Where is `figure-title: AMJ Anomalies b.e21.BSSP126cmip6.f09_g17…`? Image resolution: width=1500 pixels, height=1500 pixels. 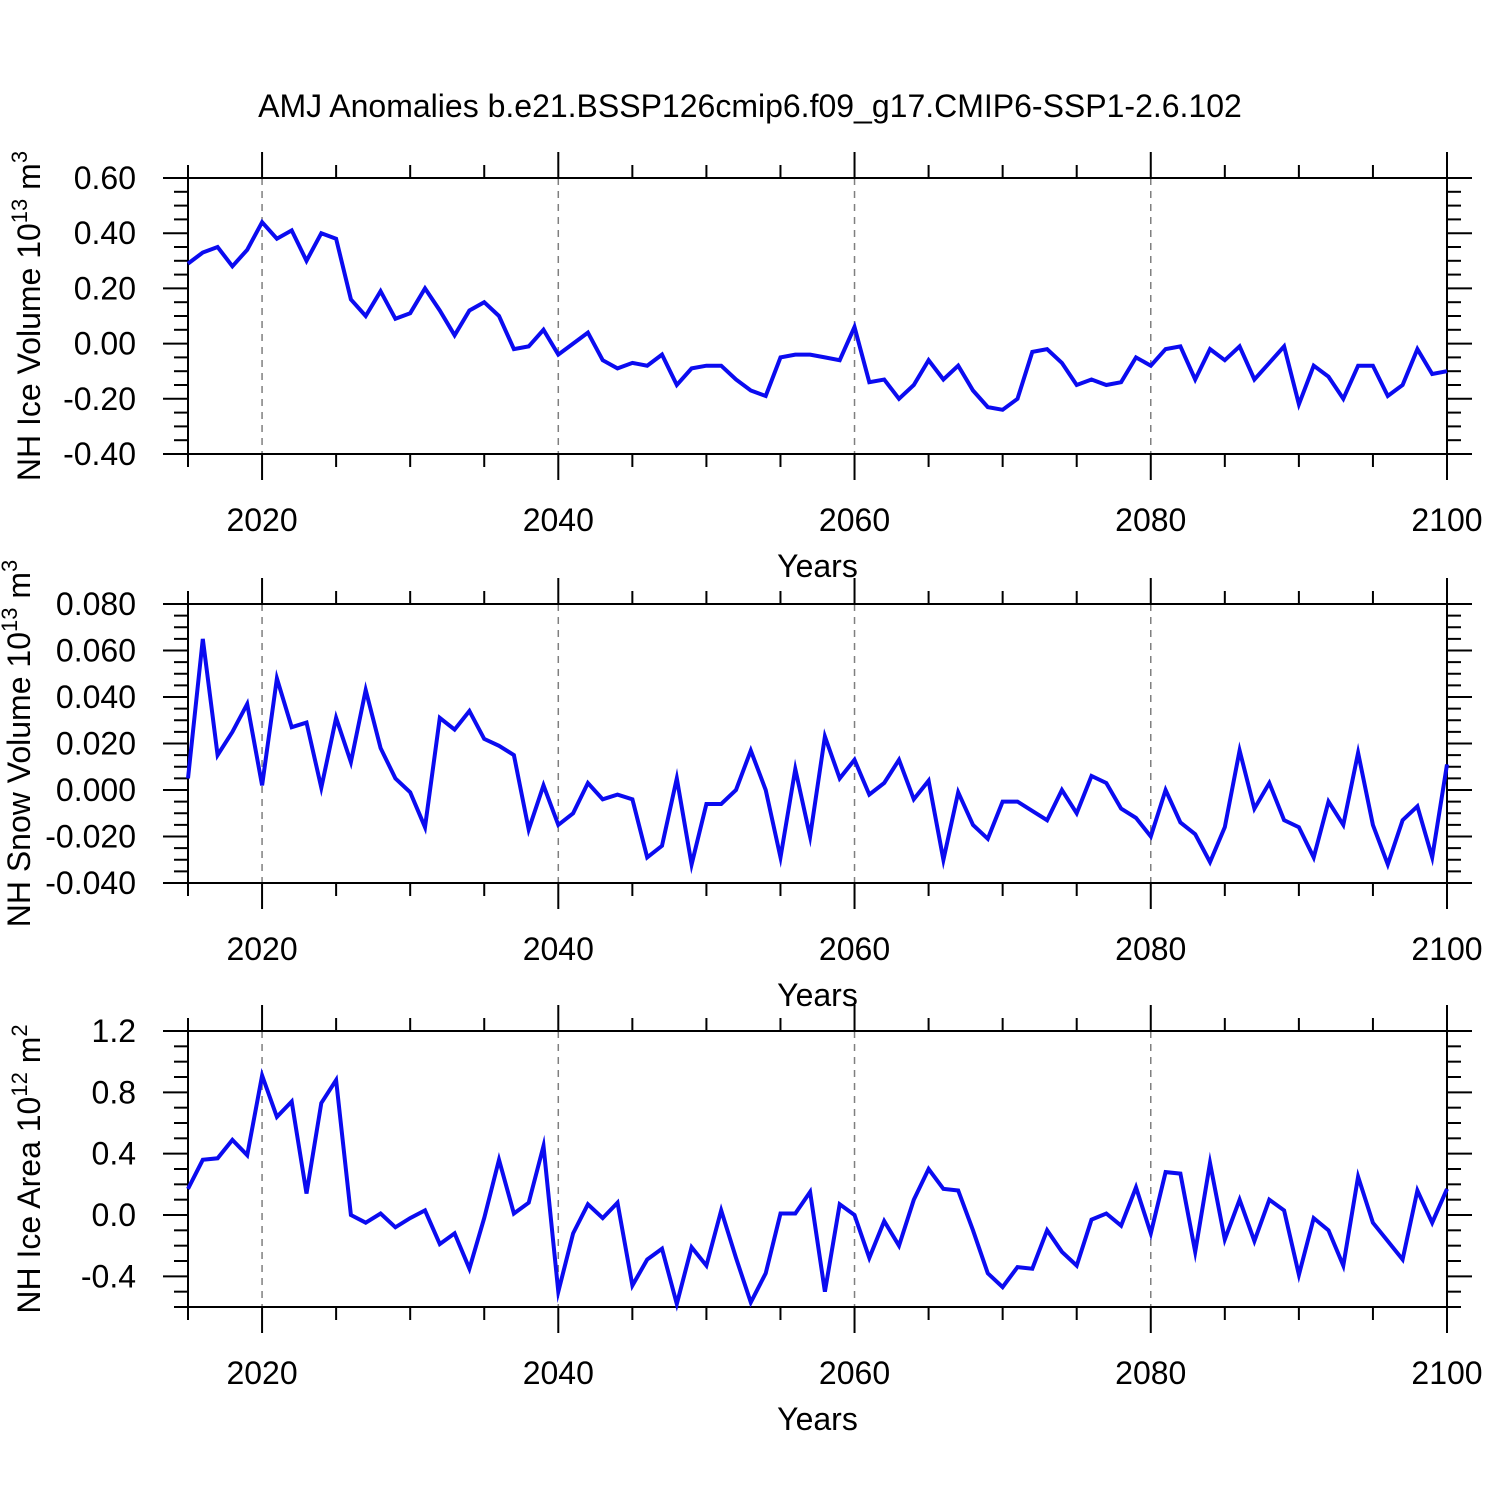 figure-title: AMJ Anomalies b.e21.BSSP126cmip6.f09_g17… is located at coordinates (750, 106).